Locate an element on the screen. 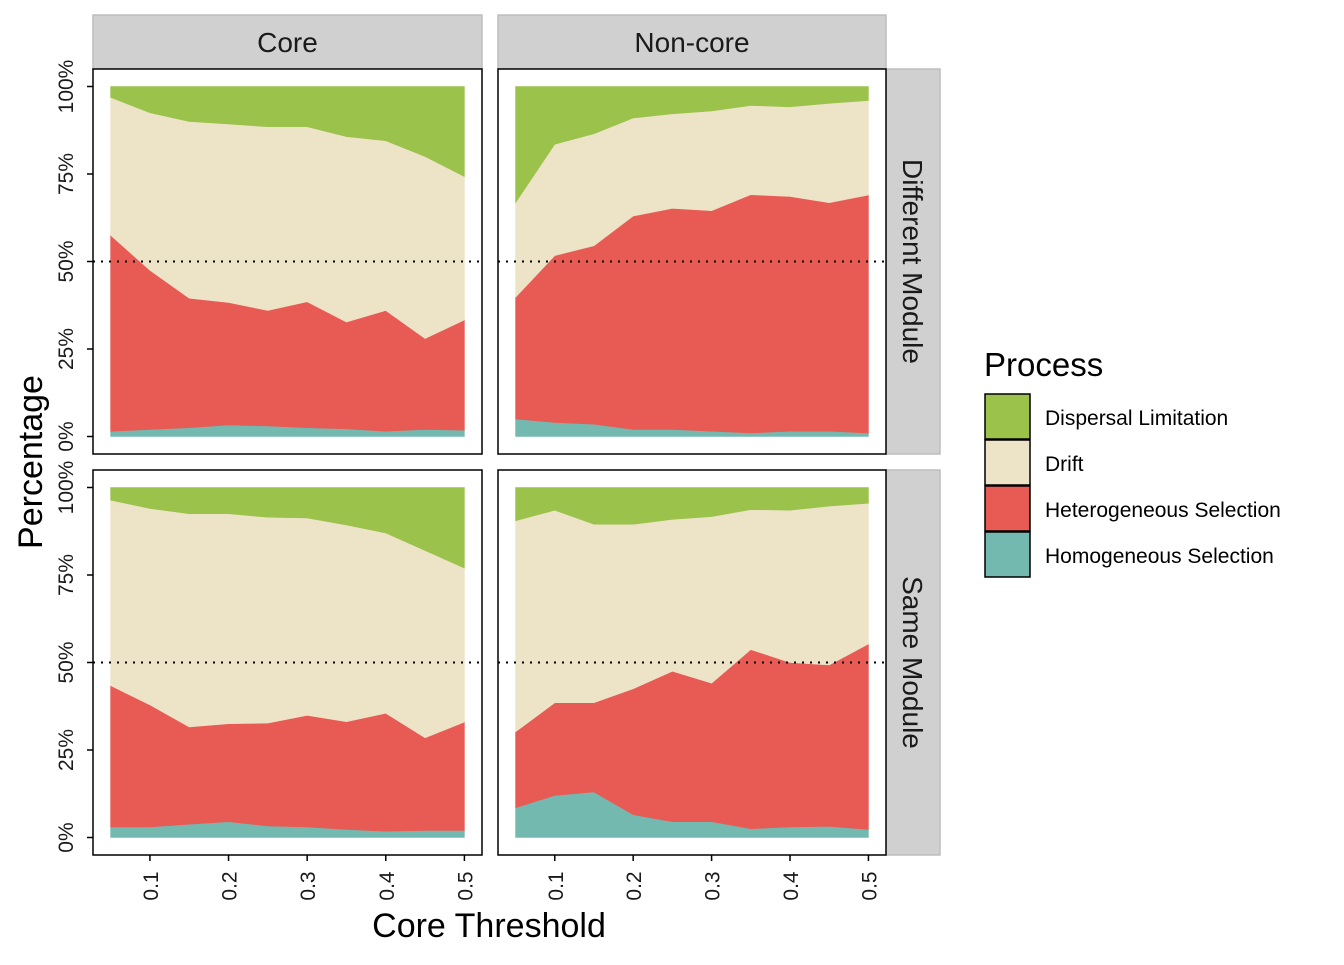  panel-non-core-same-module is located at coordinates (692, 662).